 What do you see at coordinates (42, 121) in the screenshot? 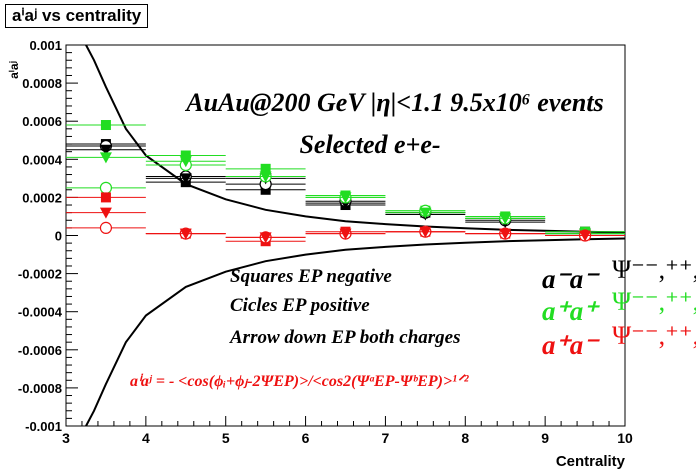
I see `y-tick-label: 0.0006` at bounding box center [42, 121].